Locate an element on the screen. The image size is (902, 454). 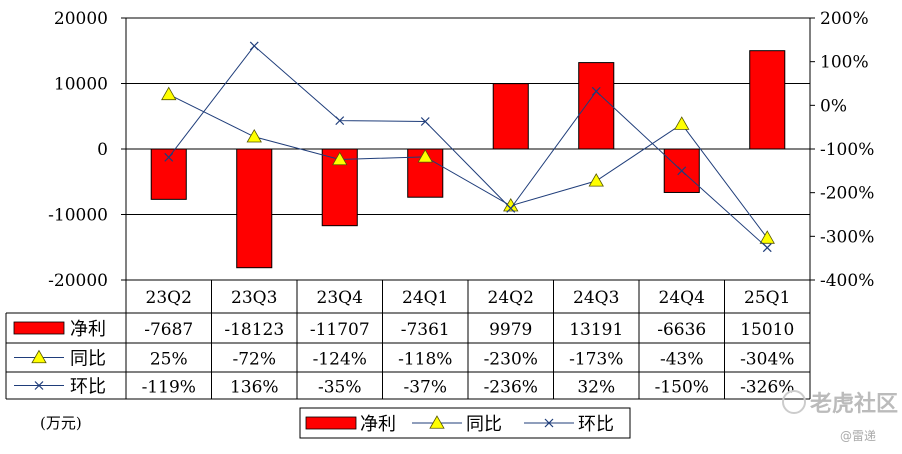
legend-key-bar is located at coordinates (39, 328).